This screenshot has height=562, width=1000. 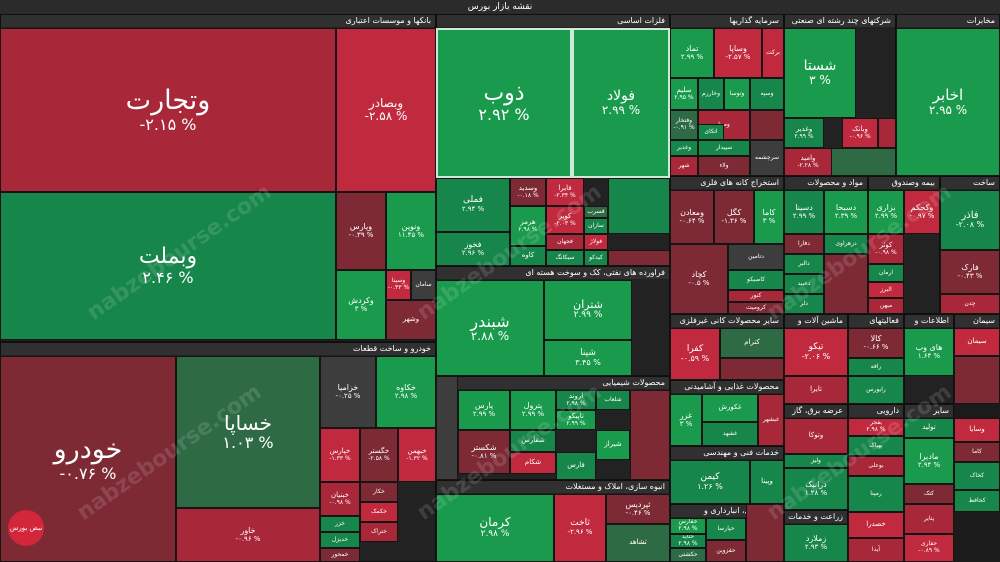 What do you see at coordinates (977, 452) in the screenshot?
I see `stock-tile-tkad: کاما` at bounding box center [977, 452].